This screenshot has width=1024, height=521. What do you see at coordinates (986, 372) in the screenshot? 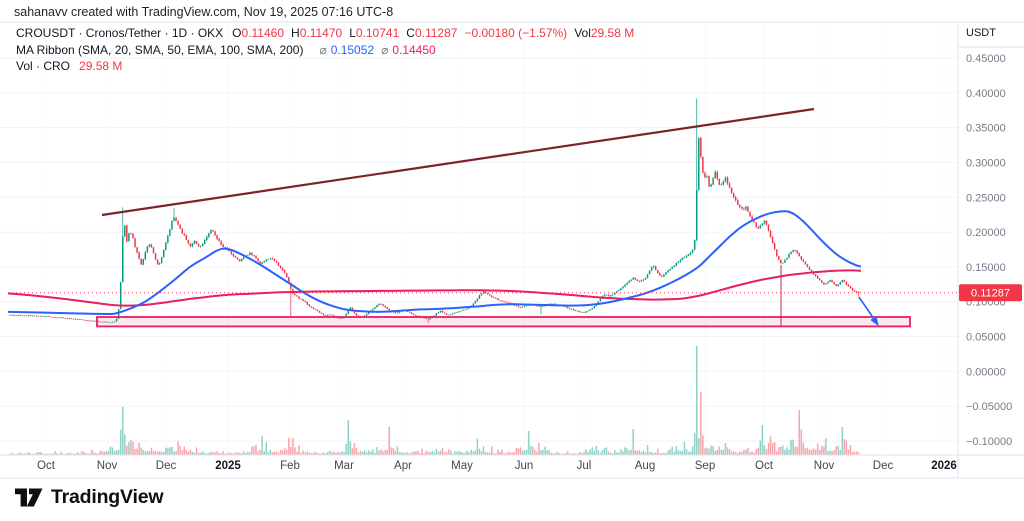
I see `price-tick-label: 0.00000` at bounding box center [986, 372].